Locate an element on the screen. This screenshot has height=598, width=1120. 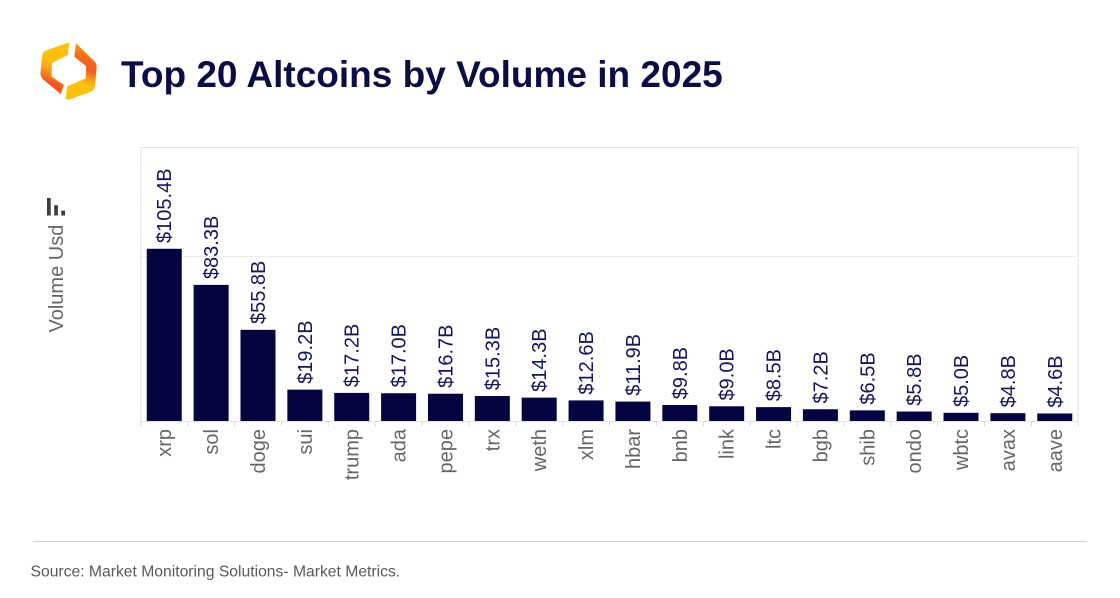
svg-text: $7.2B is located at coordinates (821, 377).